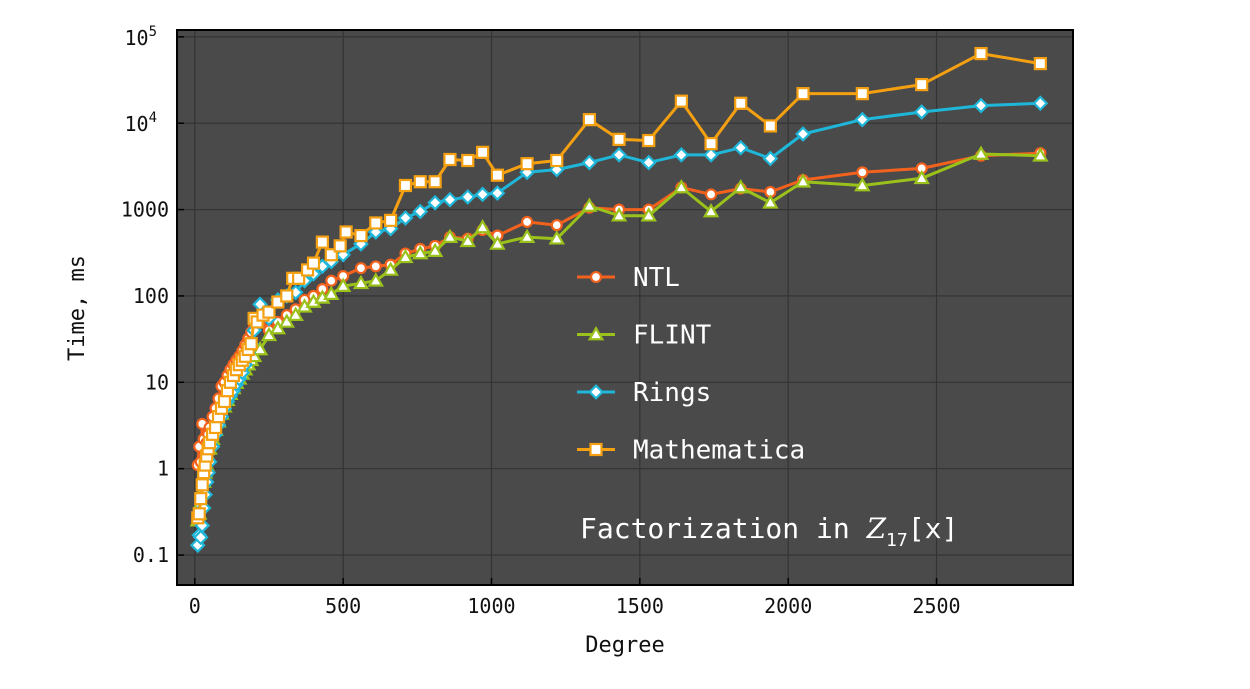 The height and width of the screenshot is (689, 1250). What do you see at coordinates (151, 555) in the screenshot?
I see `y-tick-label: 0.1` at bounding box center [151, 555].